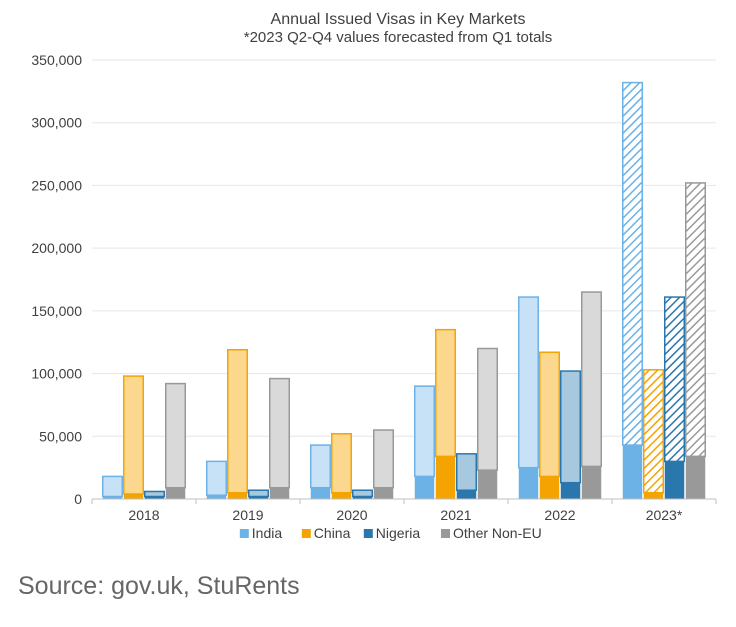  What do you see at coordinates (398, 19) in the screenshot?
I see `chart-title: Annual Issued Visas in Key Markets` at bounding box center [398, 19].